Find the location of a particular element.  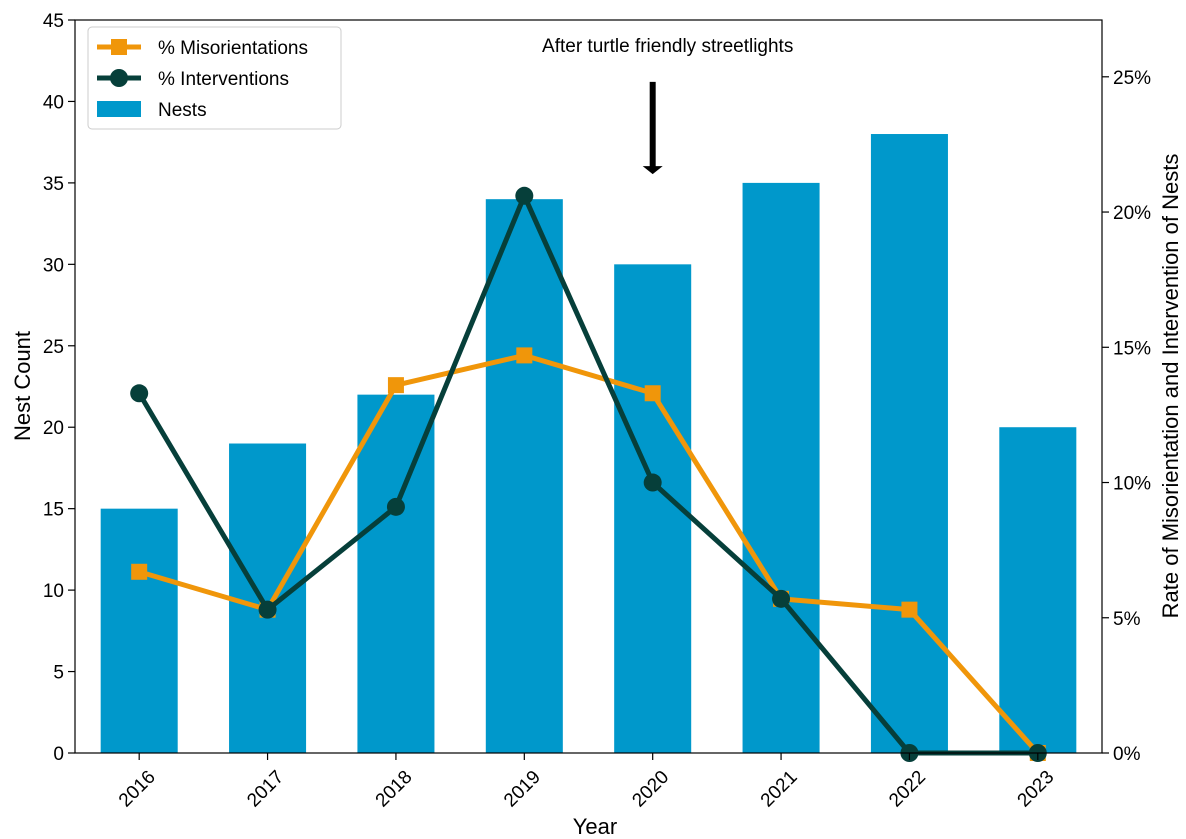

x-axis-title: Year is located at coordinates (595, 826).